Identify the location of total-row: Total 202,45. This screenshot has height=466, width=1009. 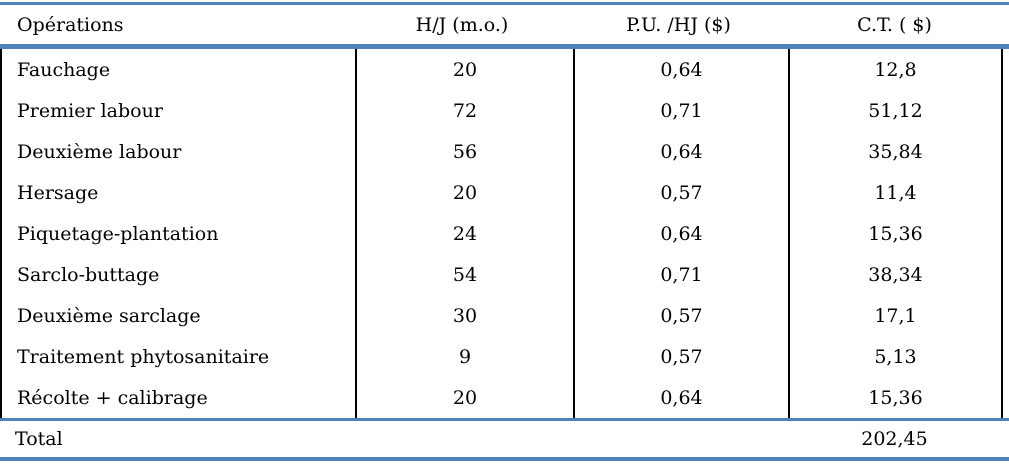
(501, 439).